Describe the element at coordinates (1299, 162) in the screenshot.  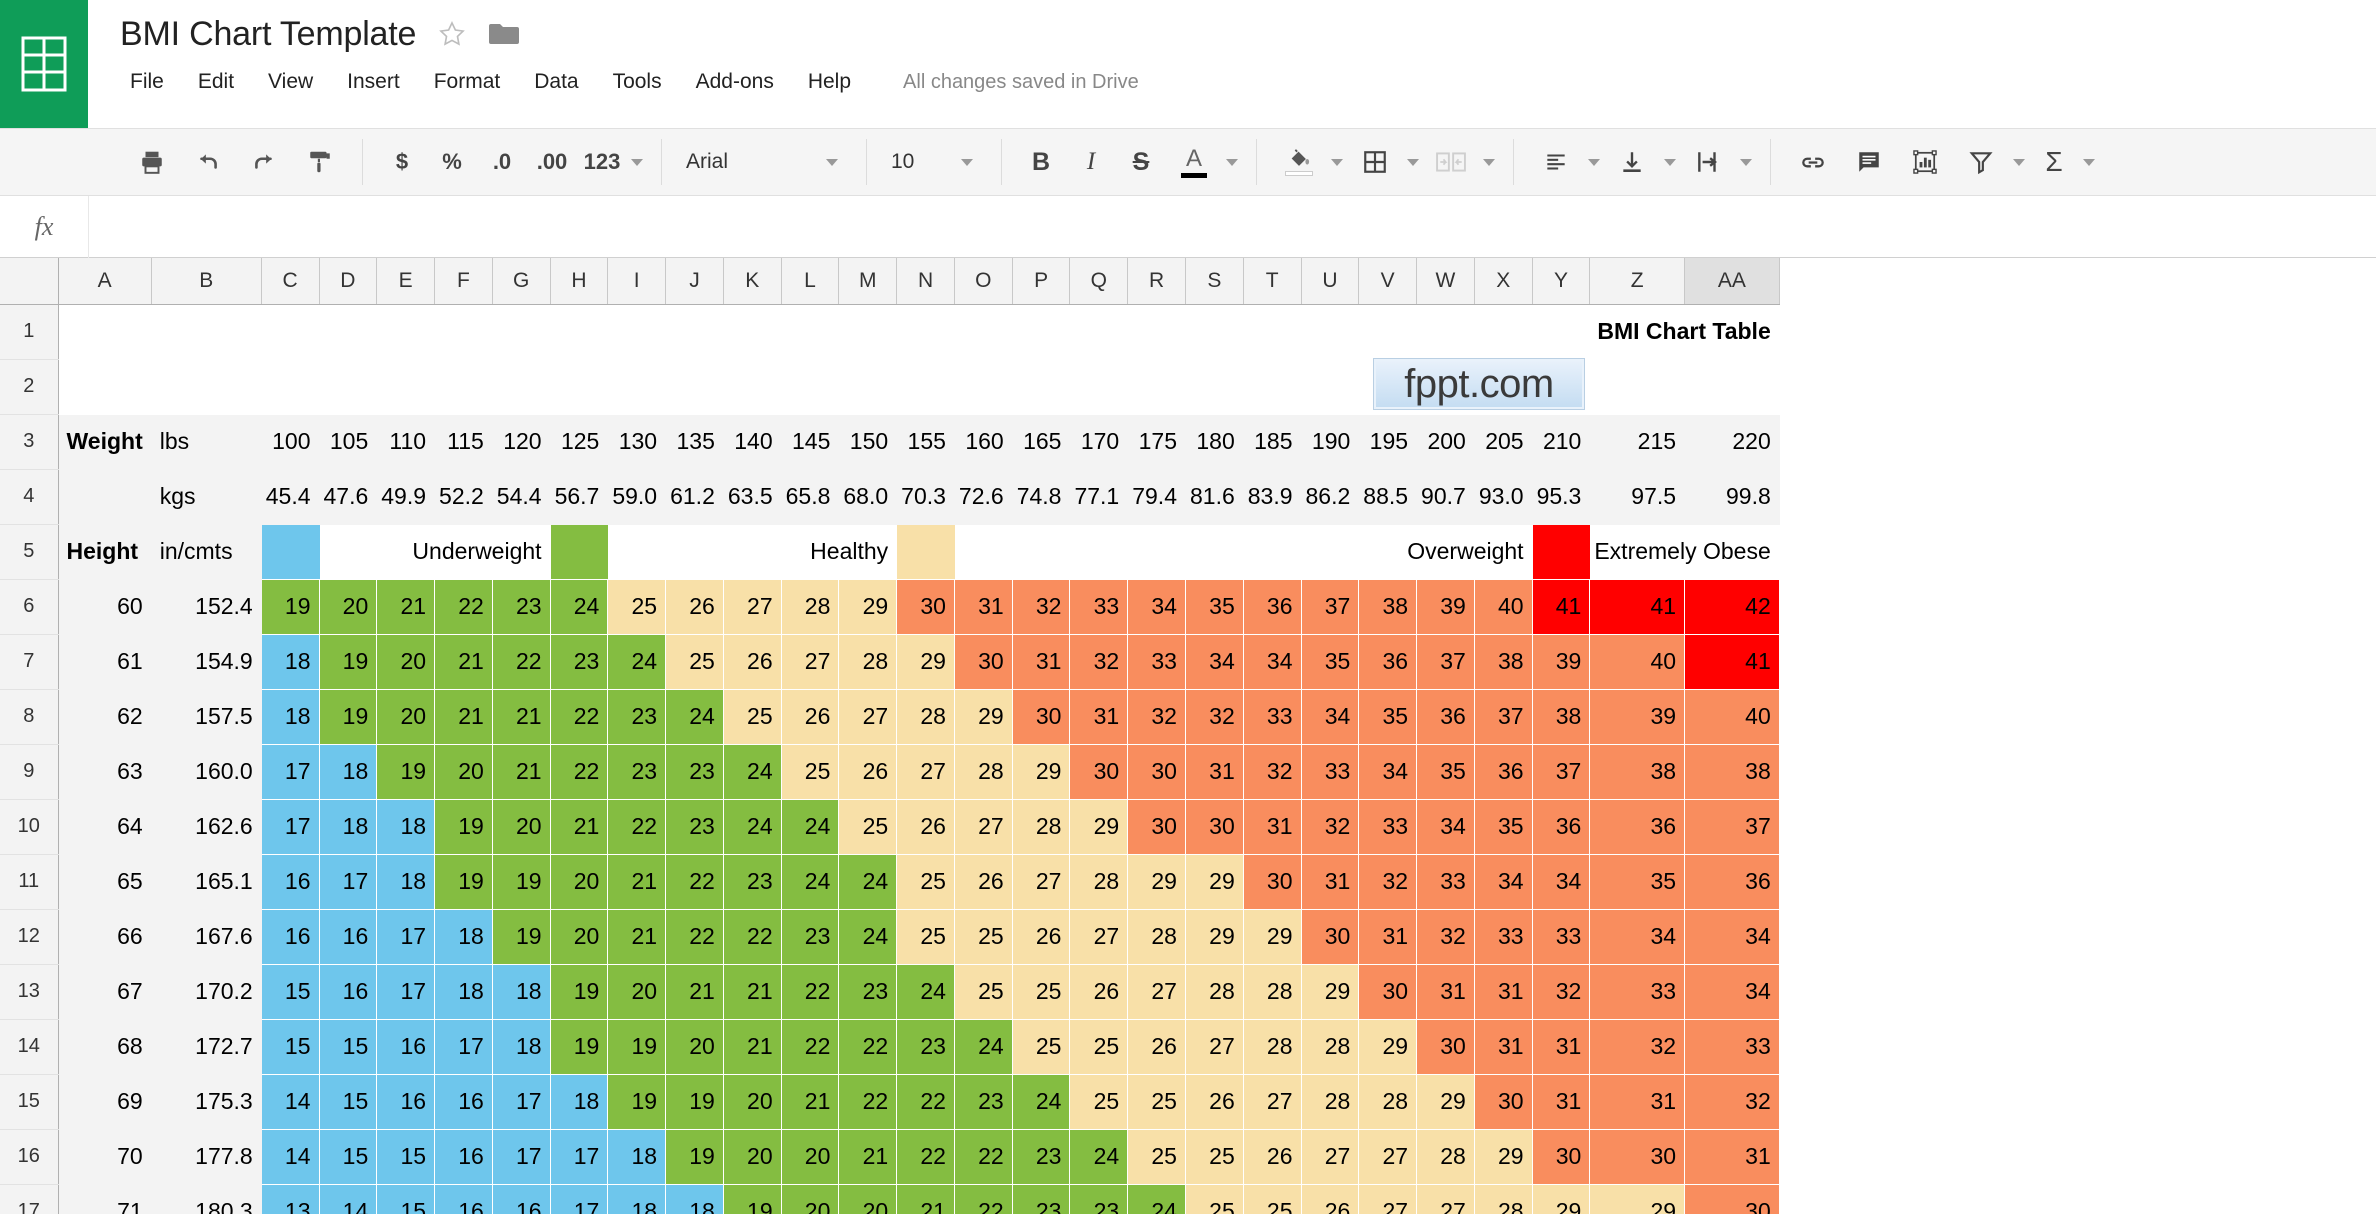
I see `fill-color-button` at that location.